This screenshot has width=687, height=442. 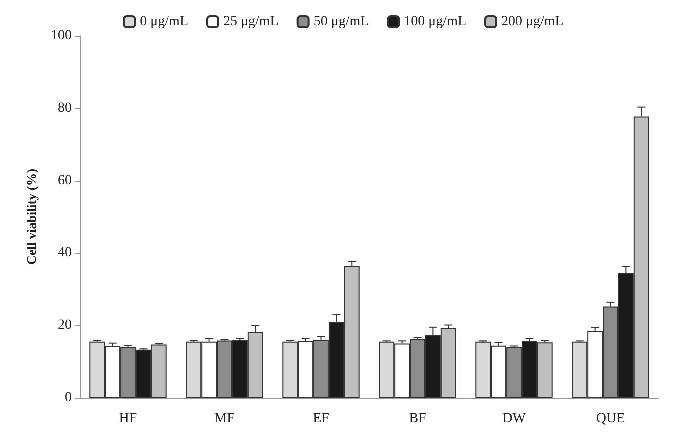 What do you see at coordinates (225, 419) in the screenshot?
I see `x-tick-label: MF` at bounding box center [225, 419].